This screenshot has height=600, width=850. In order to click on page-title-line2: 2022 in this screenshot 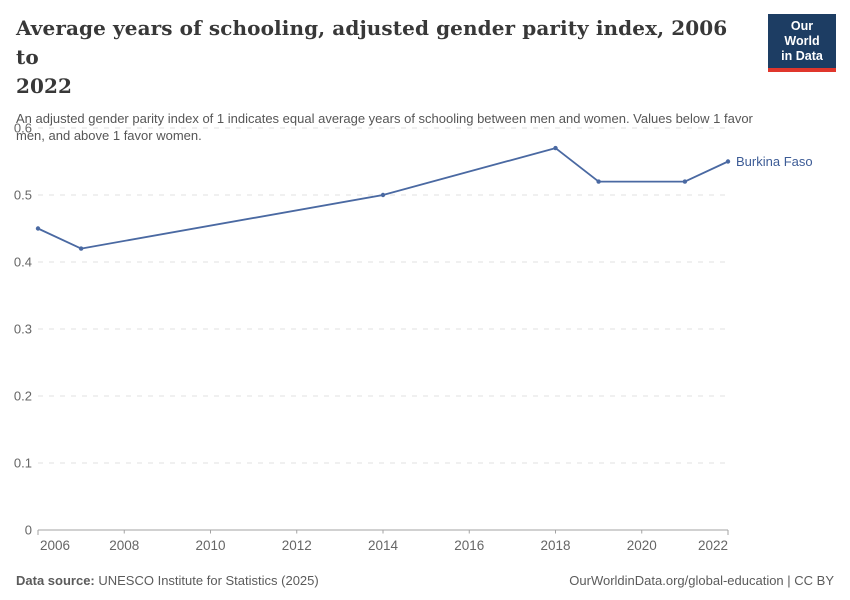, I will do `click(44, 86)`.